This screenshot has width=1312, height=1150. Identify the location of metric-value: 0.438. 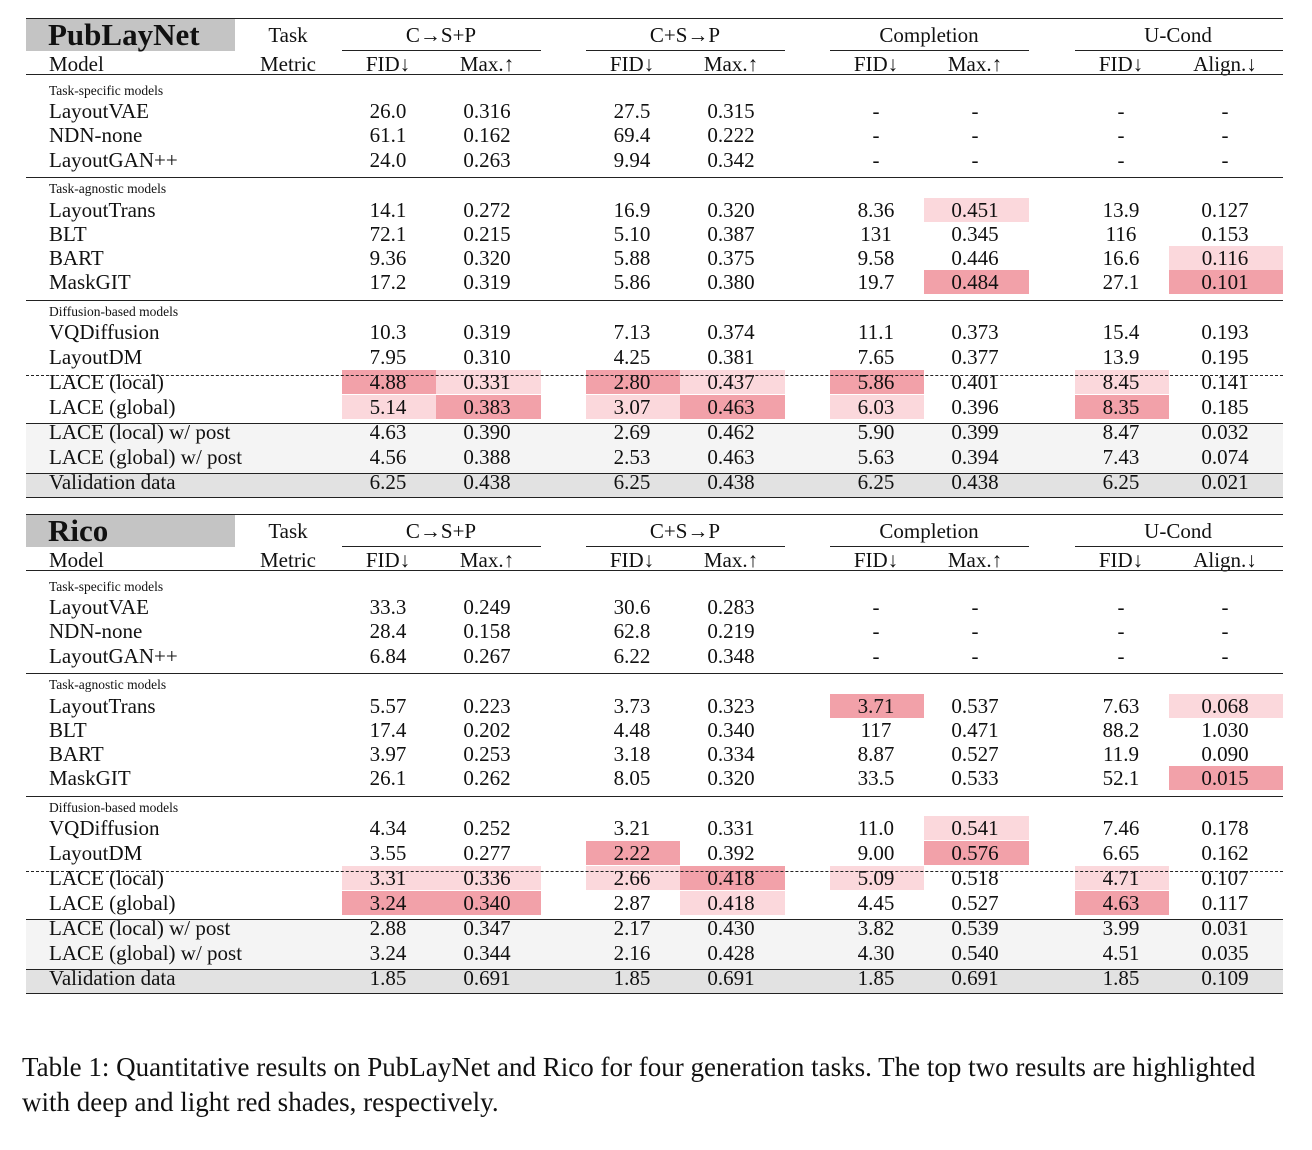
(731, 482).